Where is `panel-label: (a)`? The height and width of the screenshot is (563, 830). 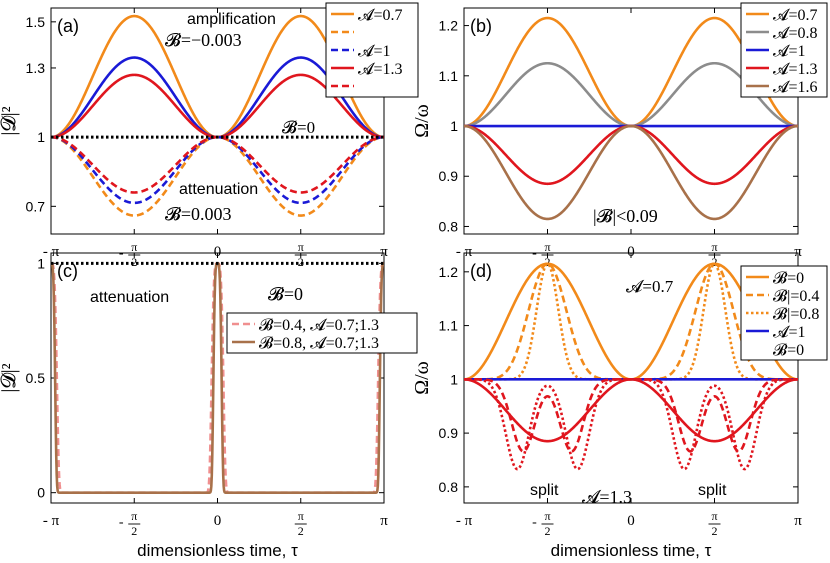
panel-label: (a) is located at coordinates (68, 26).